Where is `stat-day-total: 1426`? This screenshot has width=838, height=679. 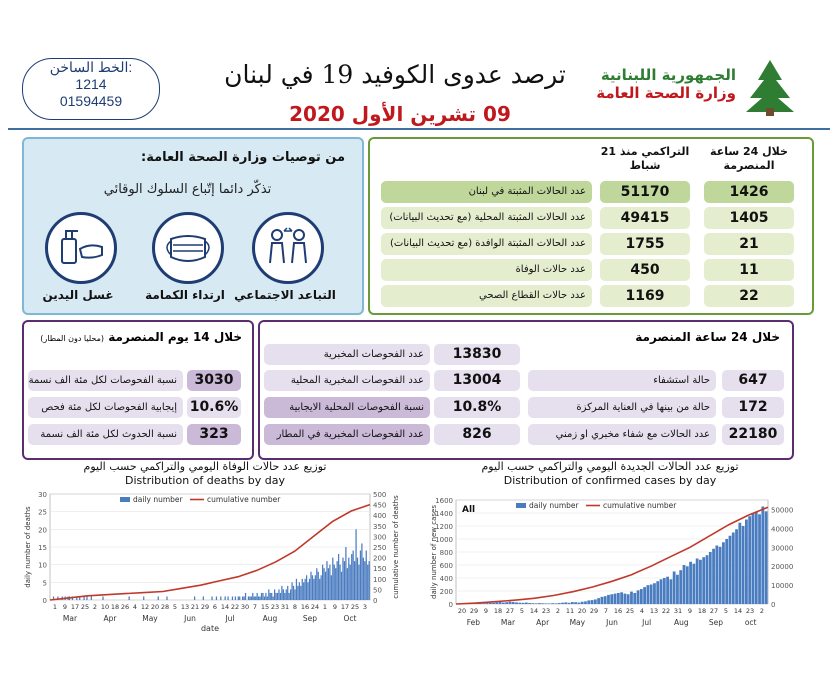 stat-day-total: 1426 is located at coordinates (749, 192).